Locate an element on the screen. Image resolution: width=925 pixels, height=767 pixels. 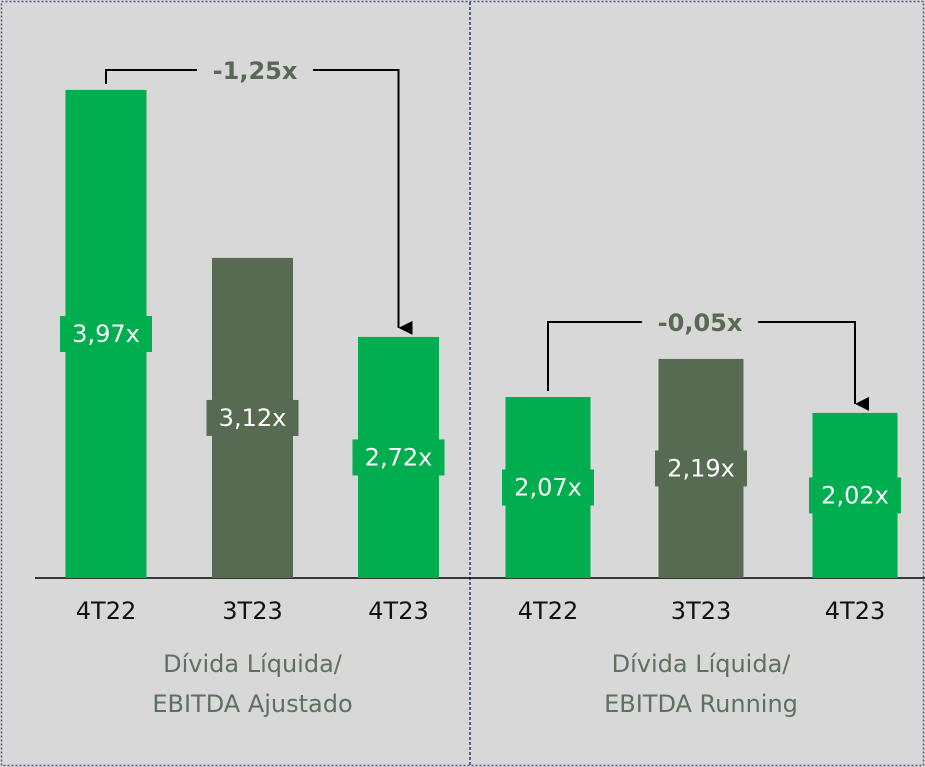
value-label: 2,19x is located at coordinates (701, 468).